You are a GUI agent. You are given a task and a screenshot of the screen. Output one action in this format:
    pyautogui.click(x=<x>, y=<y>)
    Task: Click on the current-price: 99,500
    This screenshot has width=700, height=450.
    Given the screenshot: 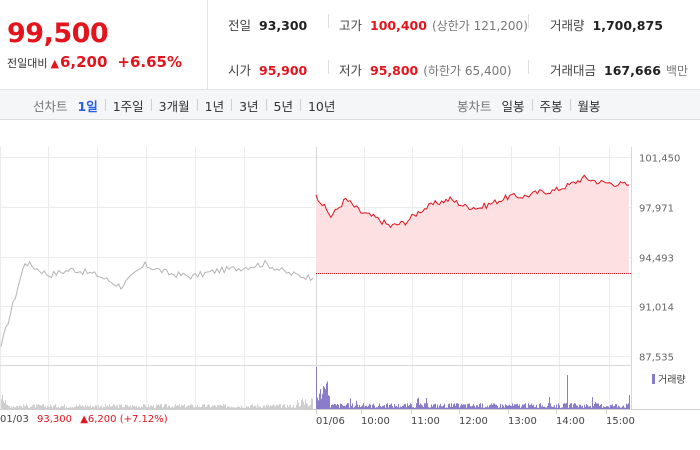 What is the action you would take?
    pyautogui.click(x=58, y=33)
    